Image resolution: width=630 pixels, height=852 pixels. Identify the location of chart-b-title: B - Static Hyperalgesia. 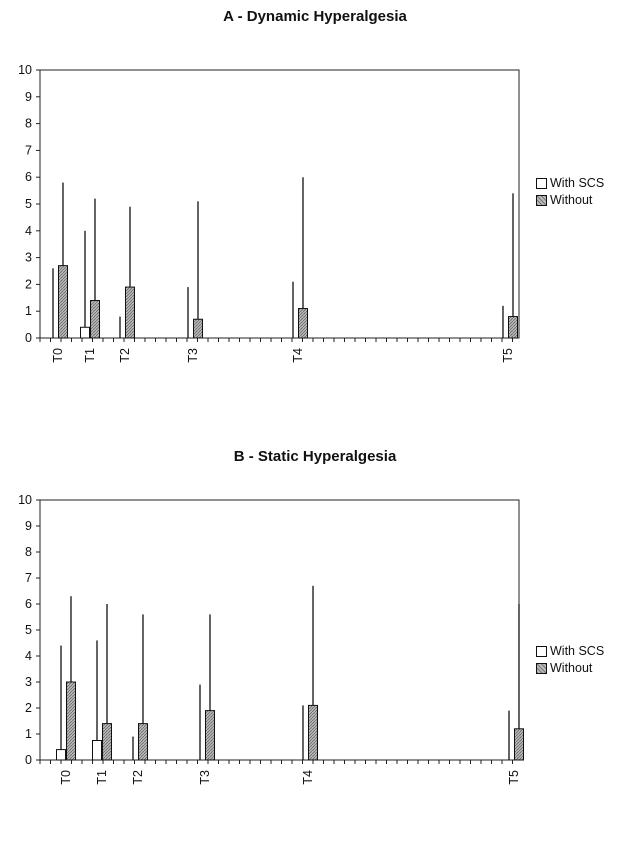
(315, 456).